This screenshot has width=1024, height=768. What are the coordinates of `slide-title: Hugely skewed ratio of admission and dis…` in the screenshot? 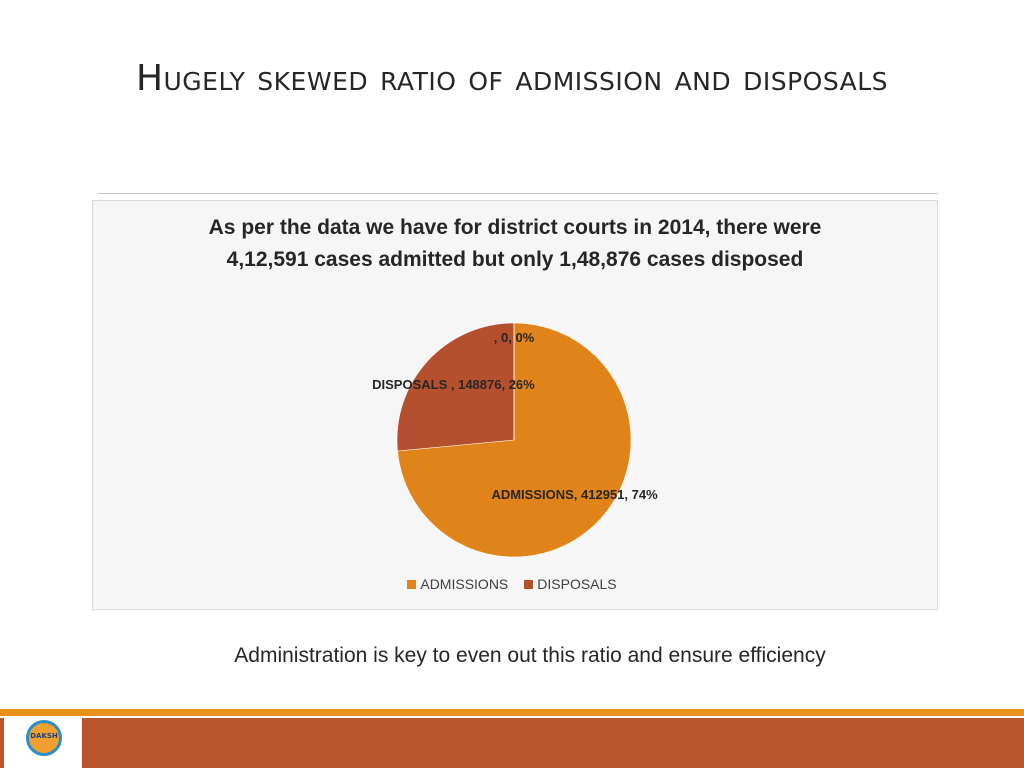 It's located at (512, 78).